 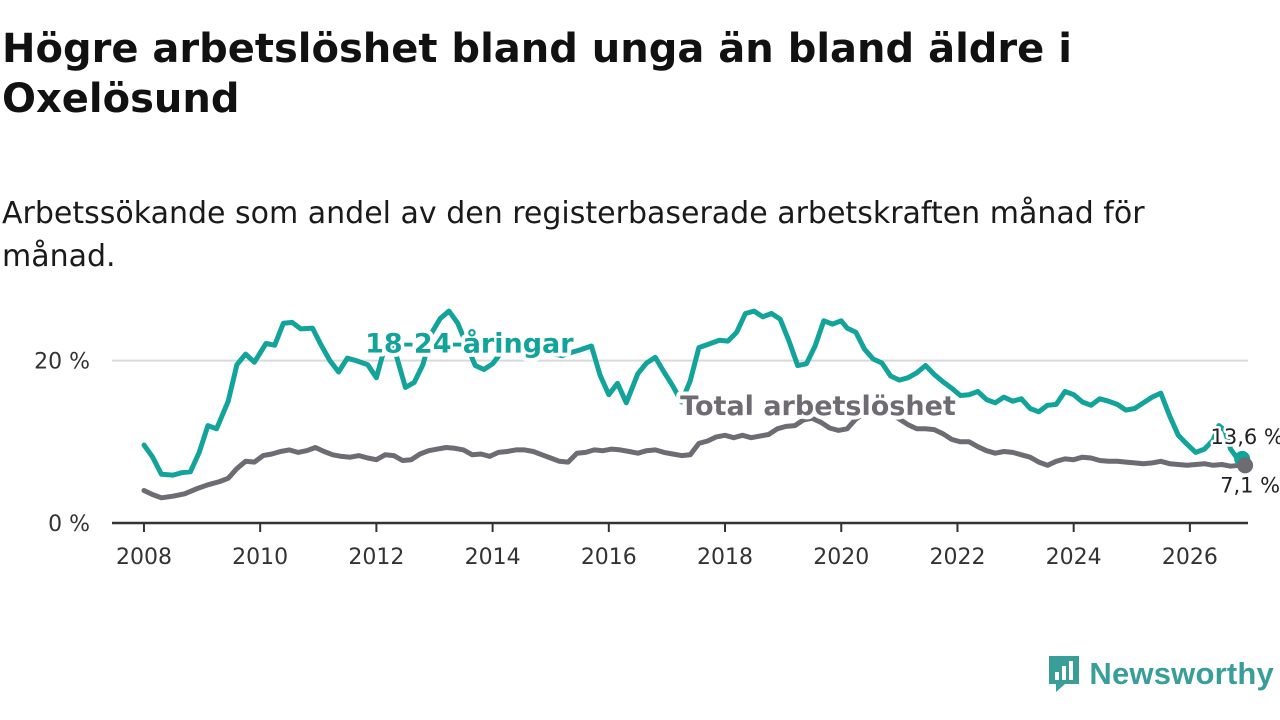 I want to click on x-axis: 2008 2010 2012 2014 2016 2018 2020 2022 2024 2026, so click(x=680, y=545).